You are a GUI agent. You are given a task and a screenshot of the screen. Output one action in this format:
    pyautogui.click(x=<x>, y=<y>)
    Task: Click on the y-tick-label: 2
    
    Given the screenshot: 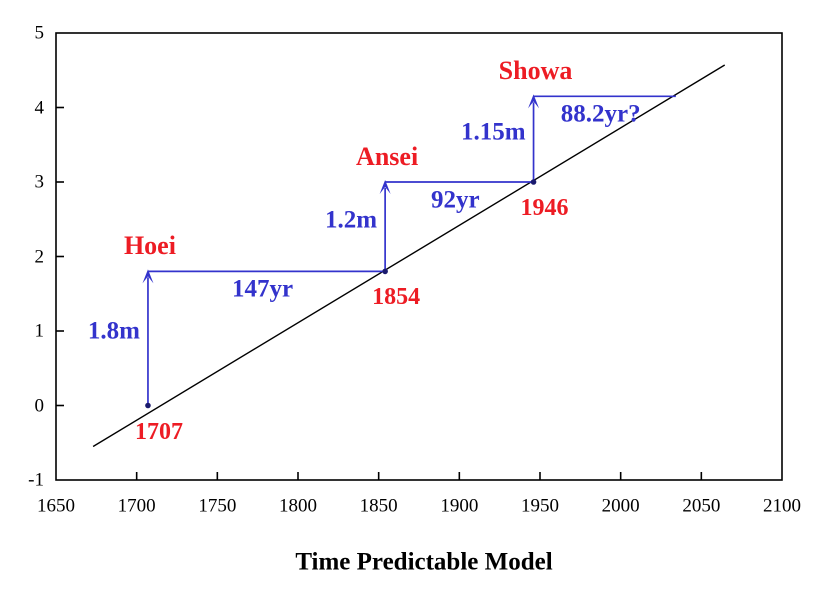 What is the action you would take?
    pyautogui.click(x=39, y=256)
    